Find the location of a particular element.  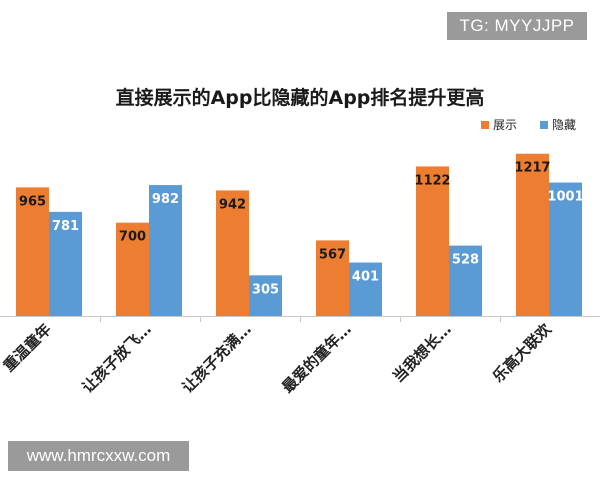

watermark-bottom: www.hmrcxxw.com is located at coordinates (98, 456).